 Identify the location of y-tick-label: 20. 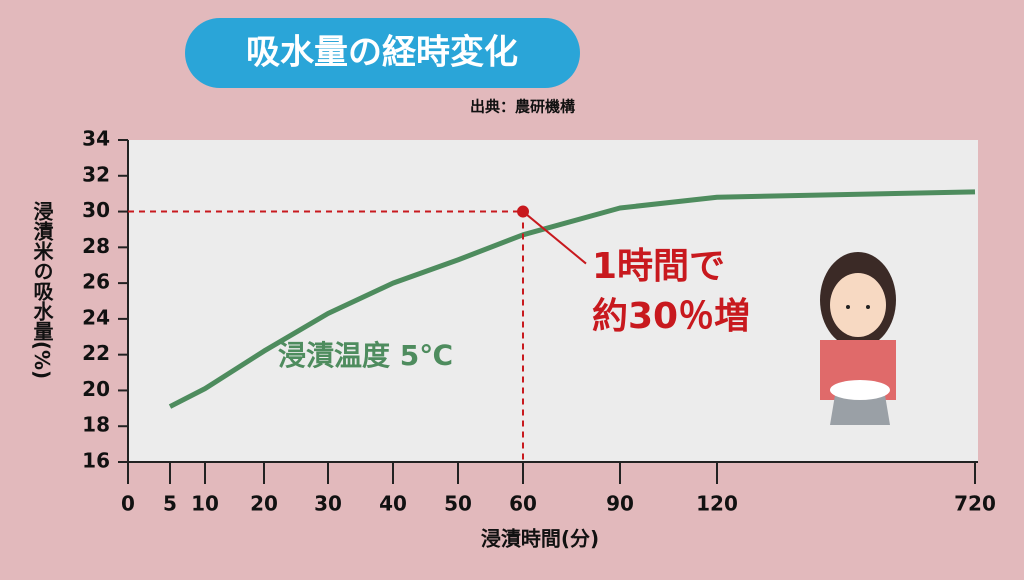
(96, 389).